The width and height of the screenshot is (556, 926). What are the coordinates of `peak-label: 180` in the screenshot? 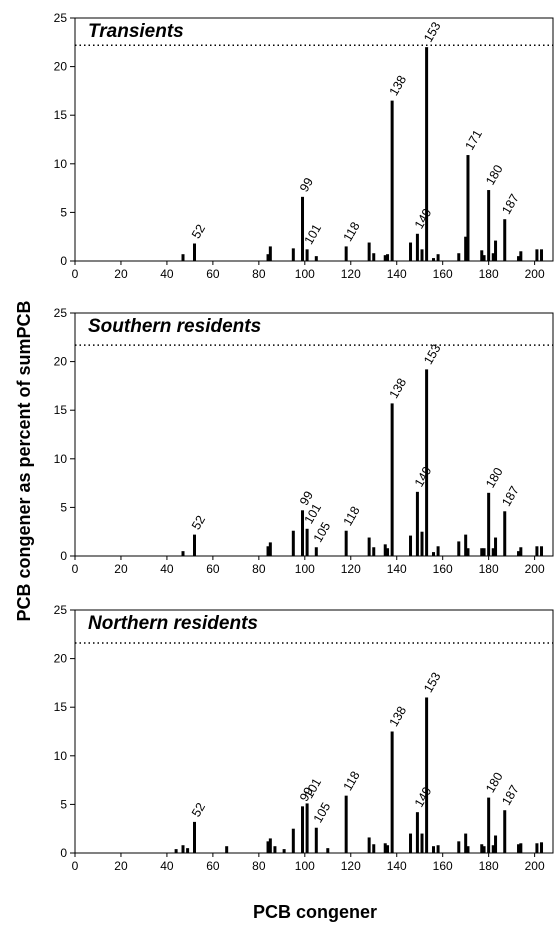 It's located at (494, 477).